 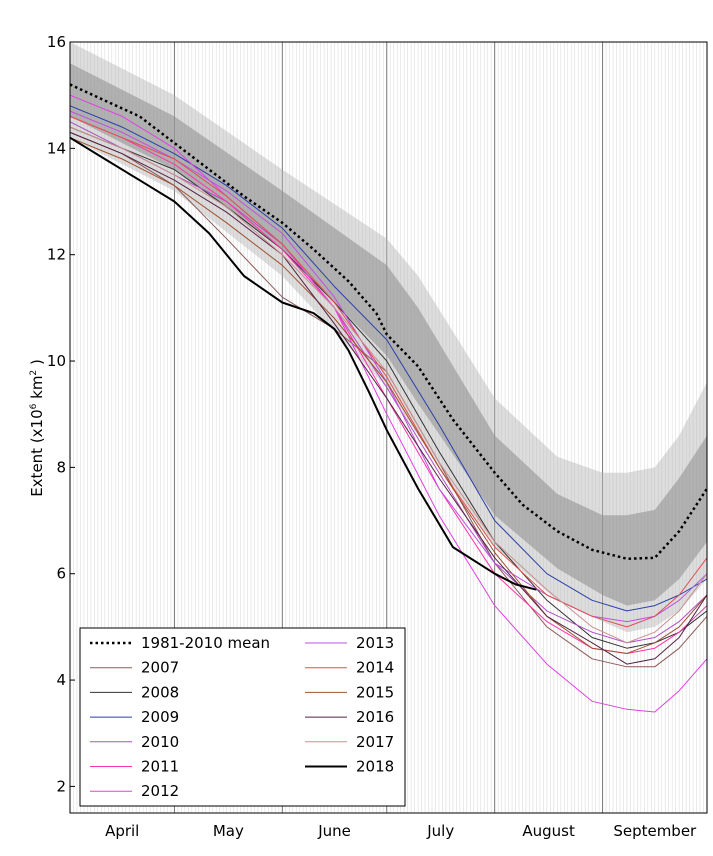 I want to click on legend-label: 2018, so click(x=375, y=767).